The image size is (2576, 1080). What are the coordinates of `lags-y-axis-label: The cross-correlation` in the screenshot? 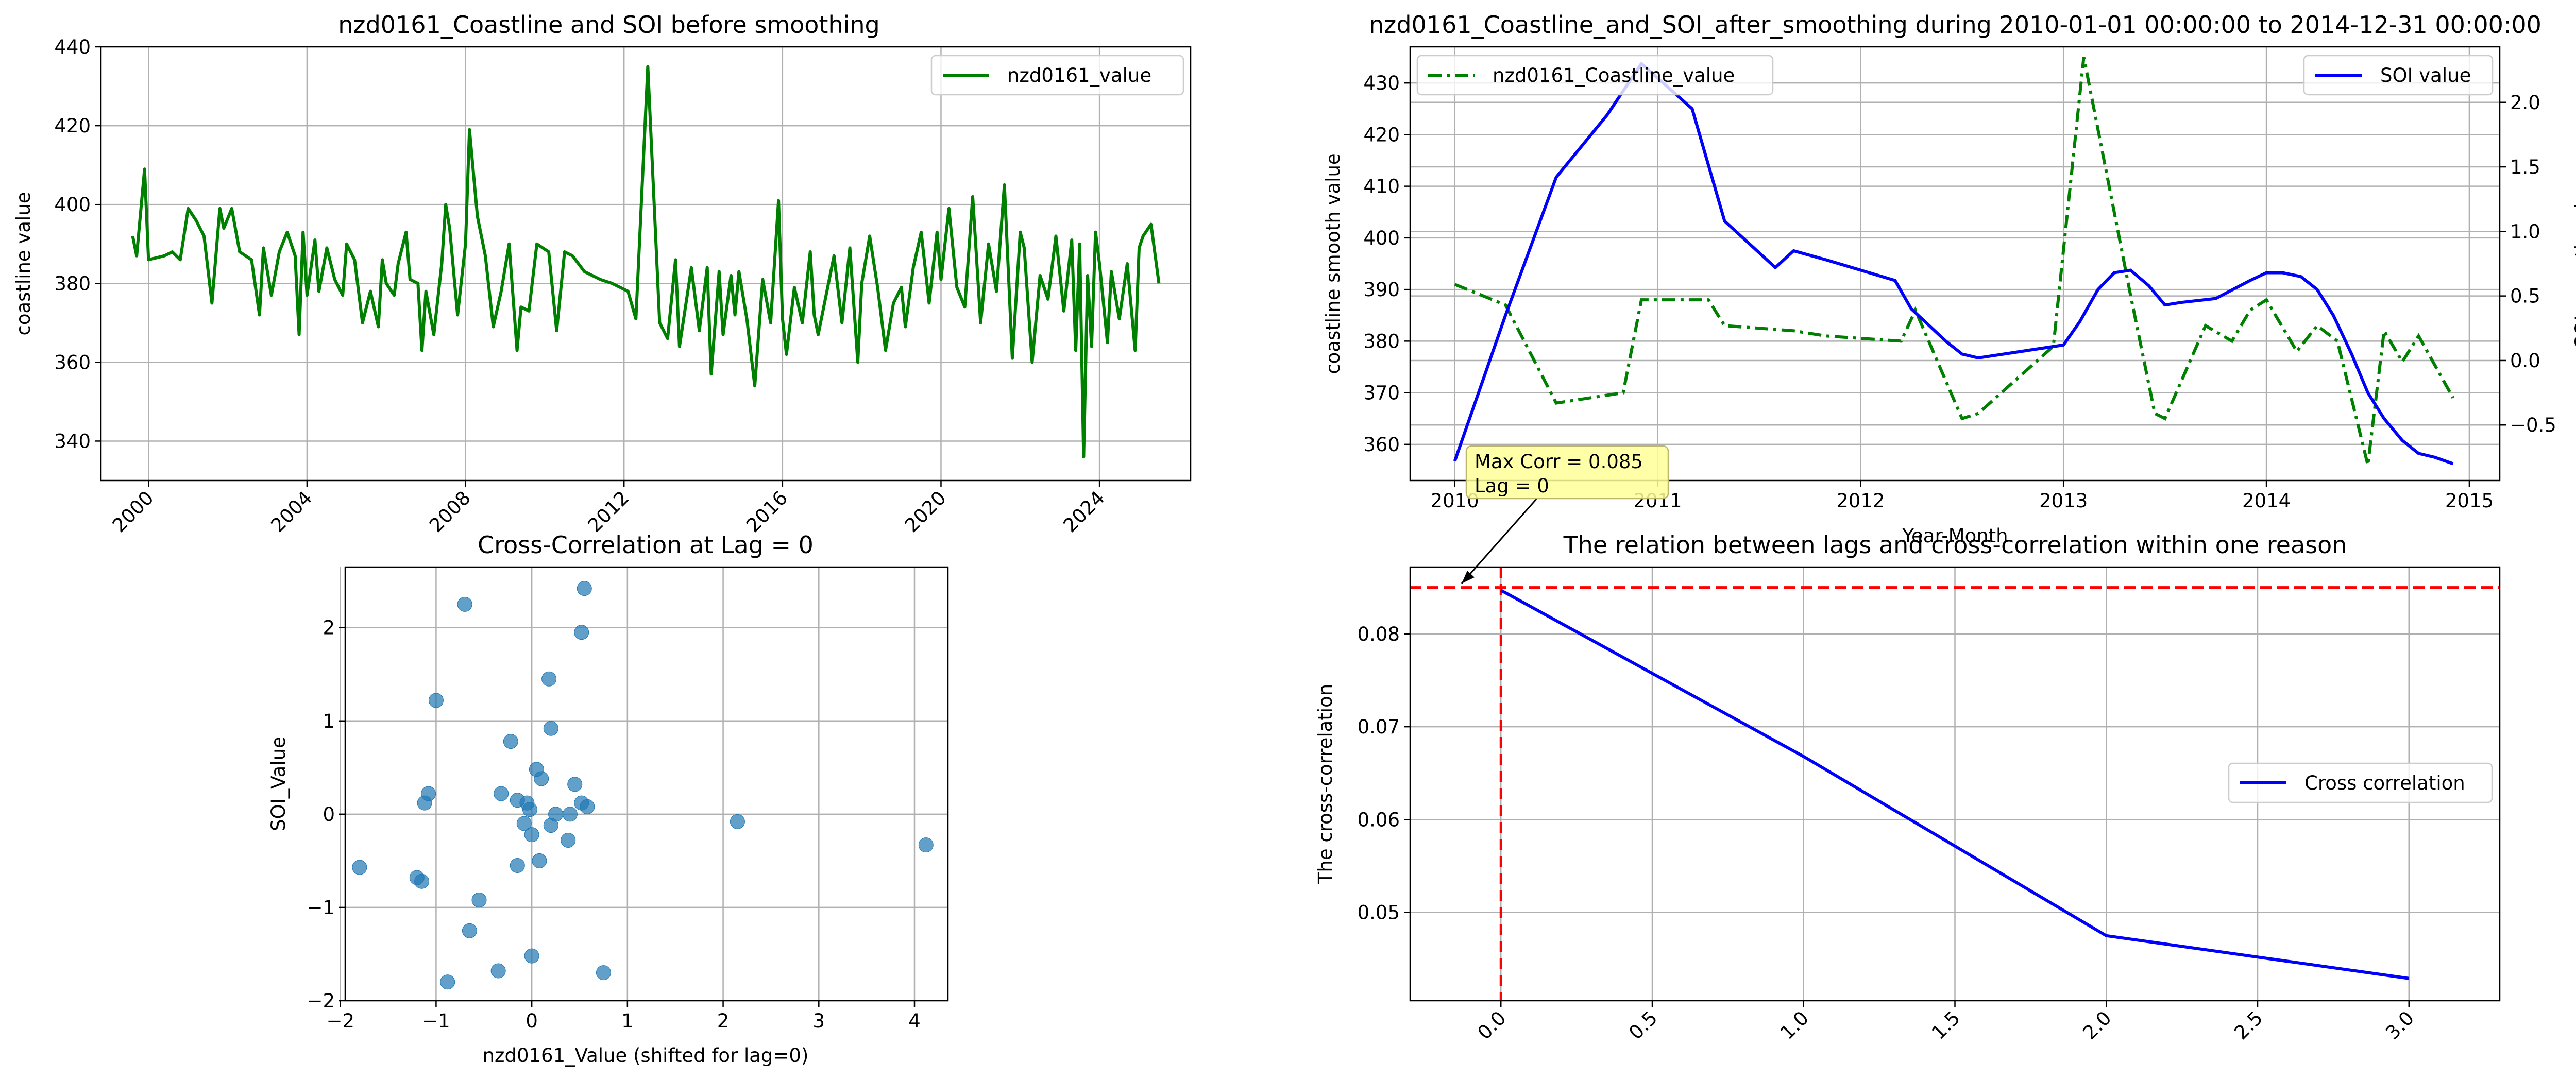 It's located at (1325, 784).